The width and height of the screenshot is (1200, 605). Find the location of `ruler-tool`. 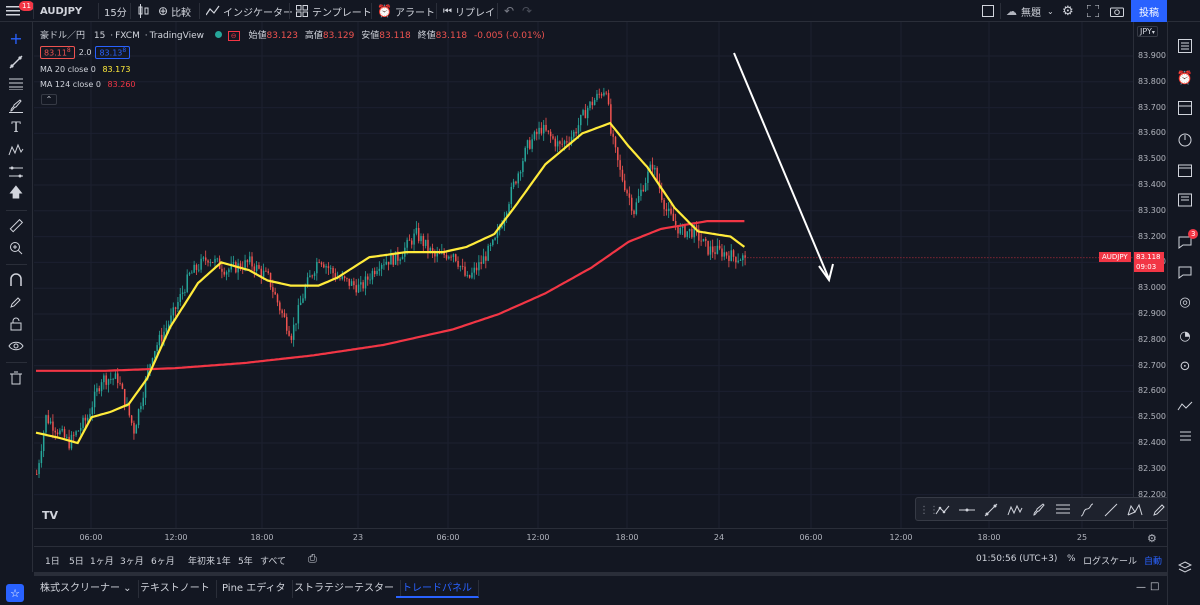

ruler-tool is located at coordinates (16, 226).